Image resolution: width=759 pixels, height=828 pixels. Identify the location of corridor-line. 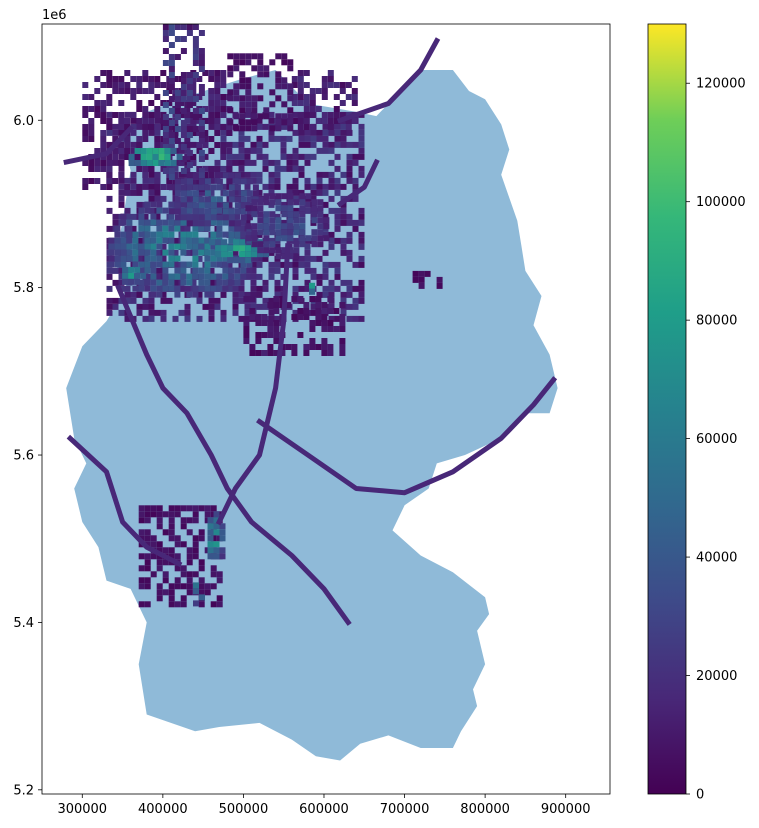
(407, 436).